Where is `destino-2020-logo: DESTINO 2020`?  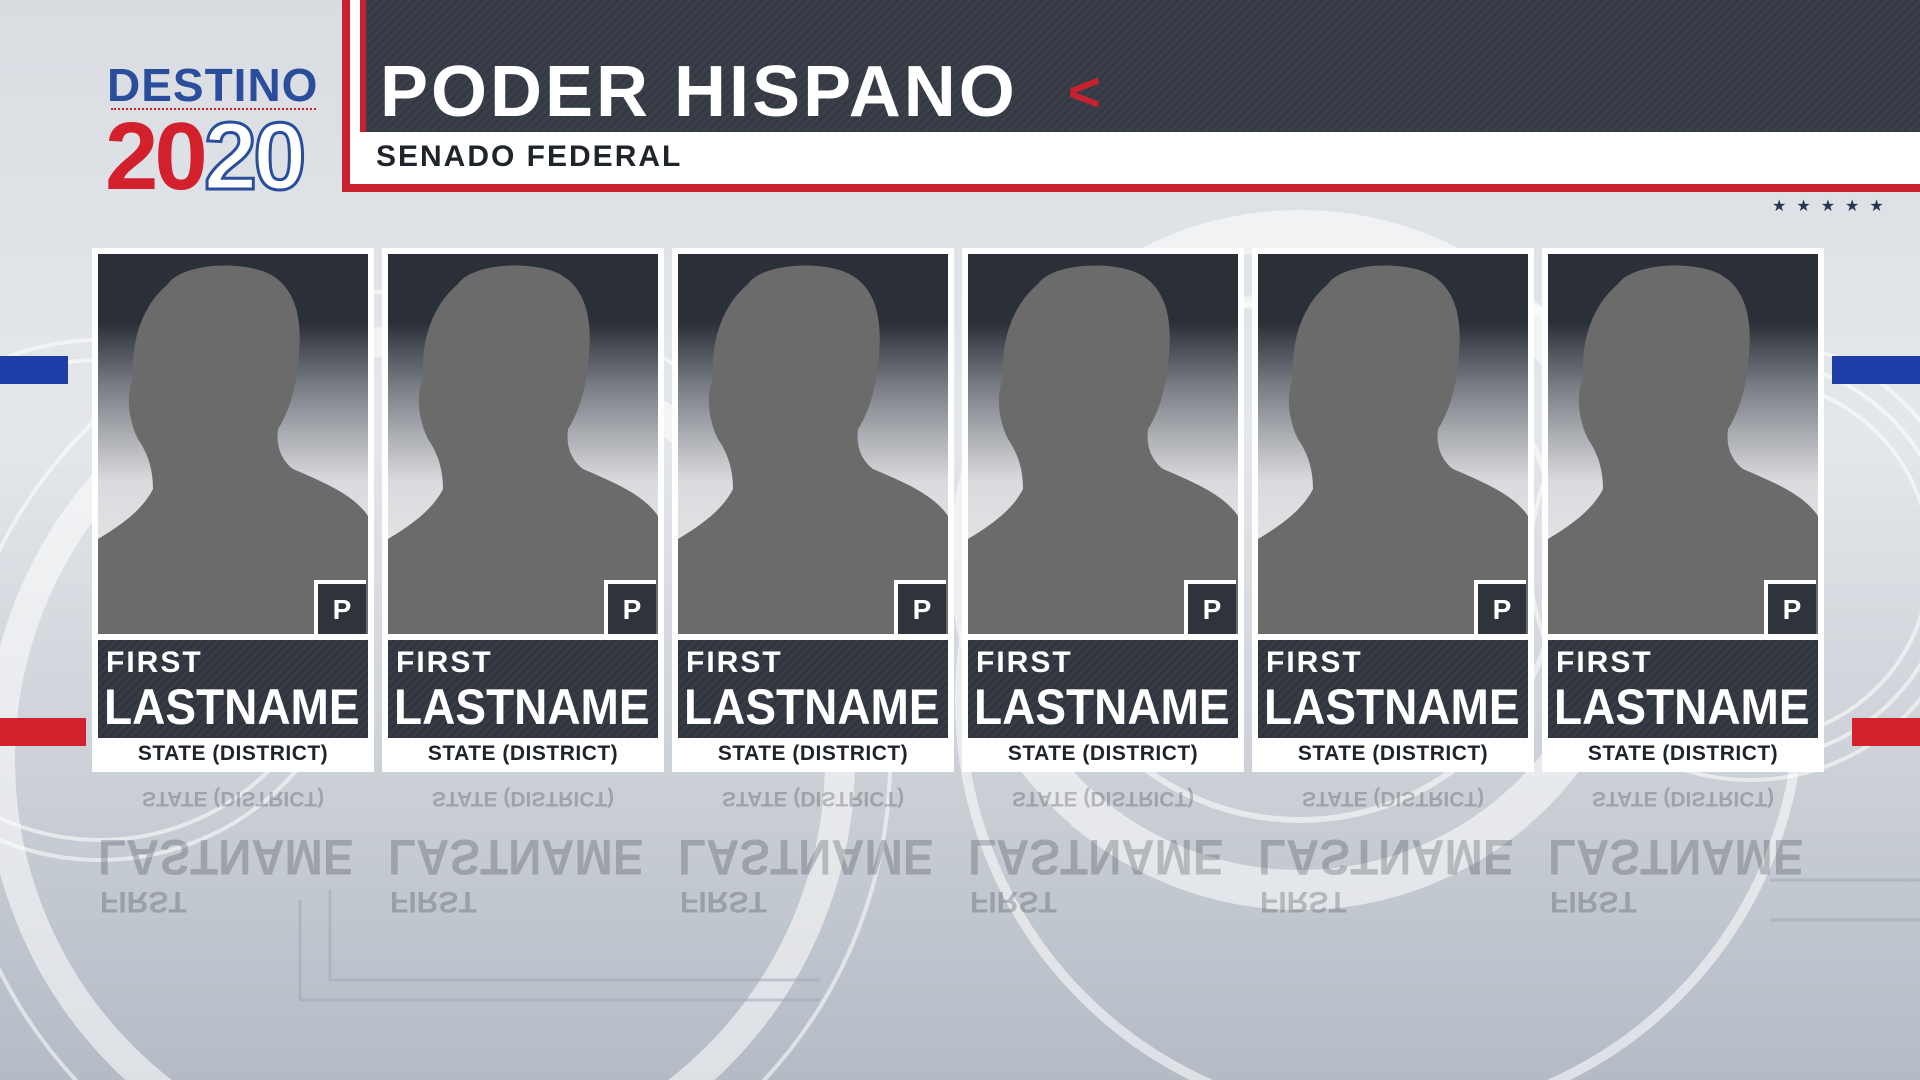 destino-2020-logo: DESTINO 2020 is located at coordinates (215, 135).